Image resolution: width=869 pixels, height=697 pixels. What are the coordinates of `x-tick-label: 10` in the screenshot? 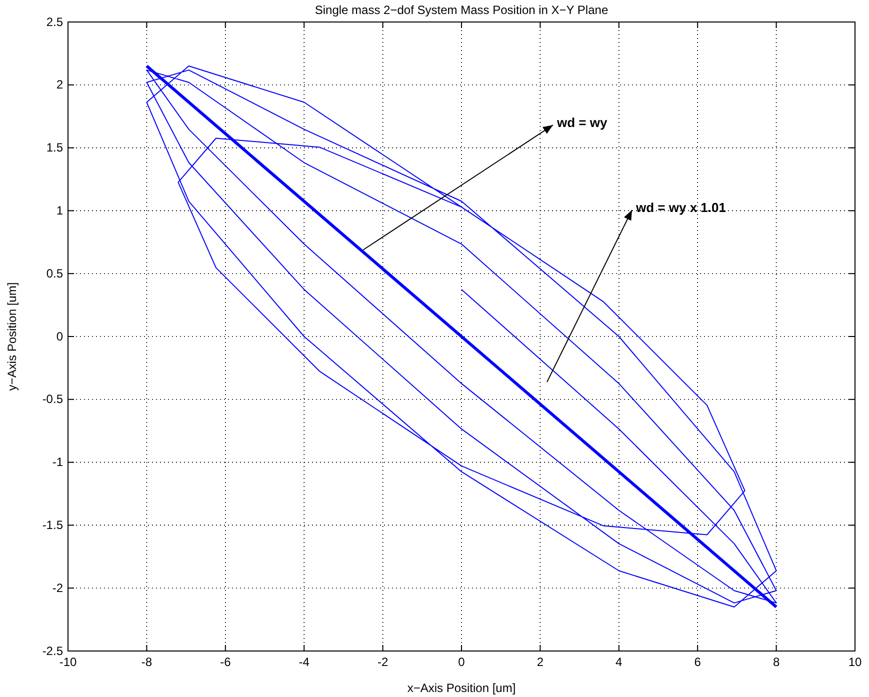 It's located at (855, 662).